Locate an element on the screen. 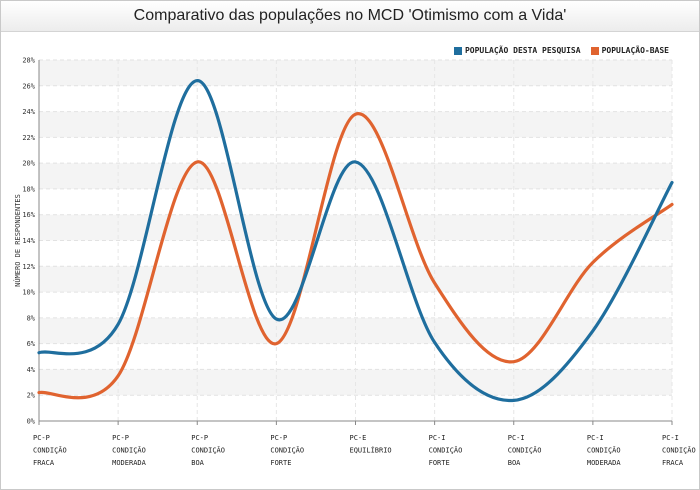  x-category-label: PC-I CONDIÇÃO FORTE is located at coordinates (446, 450).